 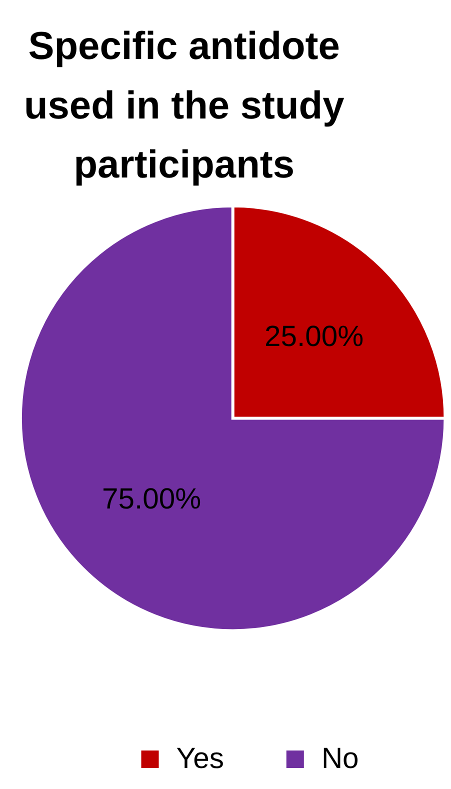 What do you see at coordinates (200, 758) in the screenshot?
I see `legend-label: Yes` at bounding box center [200, 758].